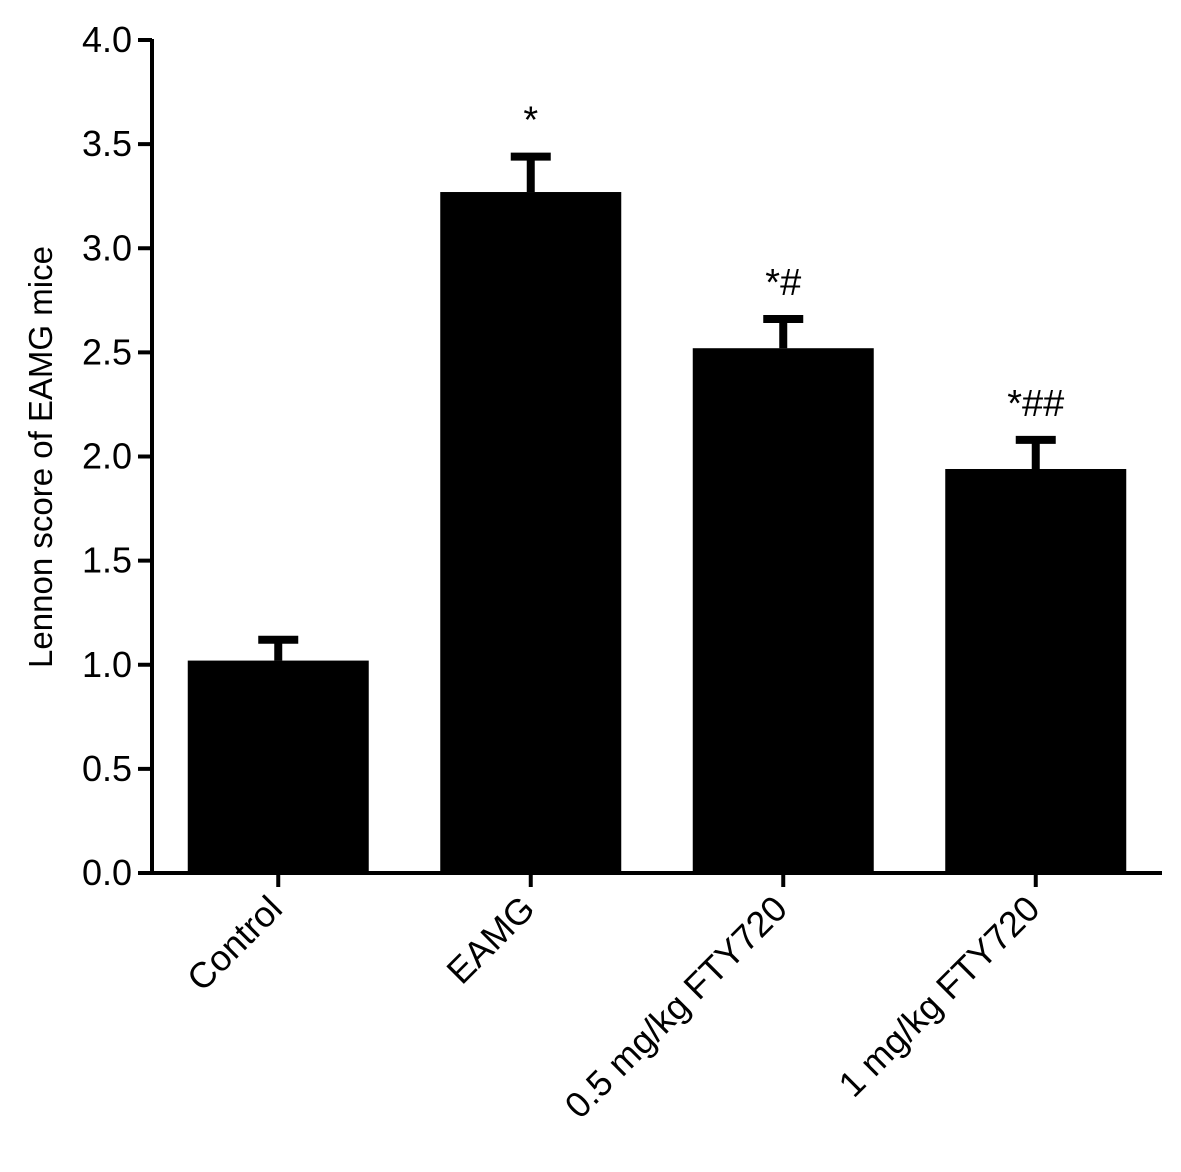 This screenshot has width=1181, height=1172. Describe the element at coordinates (107, 247) in the screenshot. I see `y-tick-label: 3.0` at that location.